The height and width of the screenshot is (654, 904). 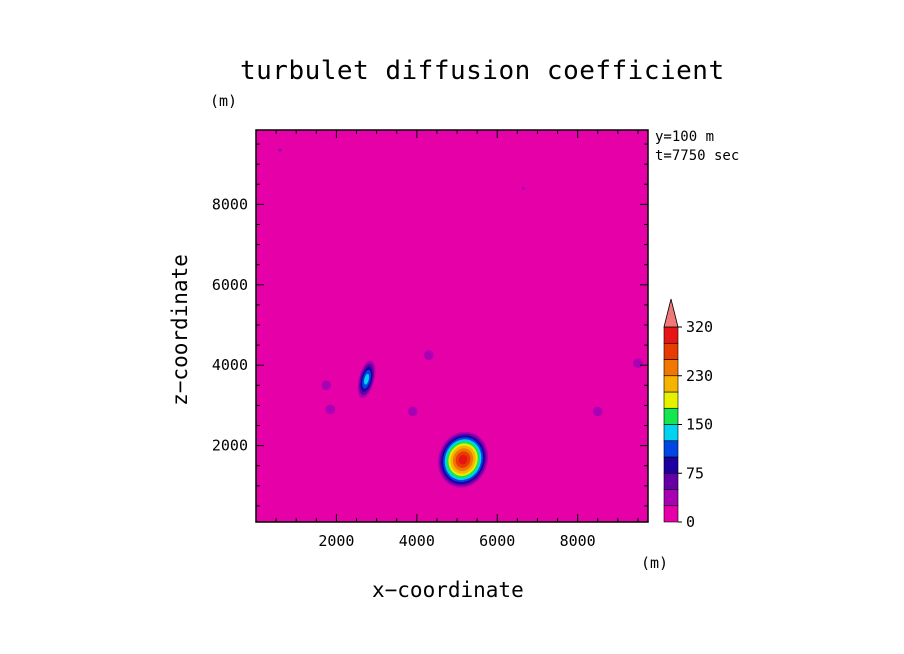 I want to click on y-tick-label: 8000, so click(x=230, y=204).